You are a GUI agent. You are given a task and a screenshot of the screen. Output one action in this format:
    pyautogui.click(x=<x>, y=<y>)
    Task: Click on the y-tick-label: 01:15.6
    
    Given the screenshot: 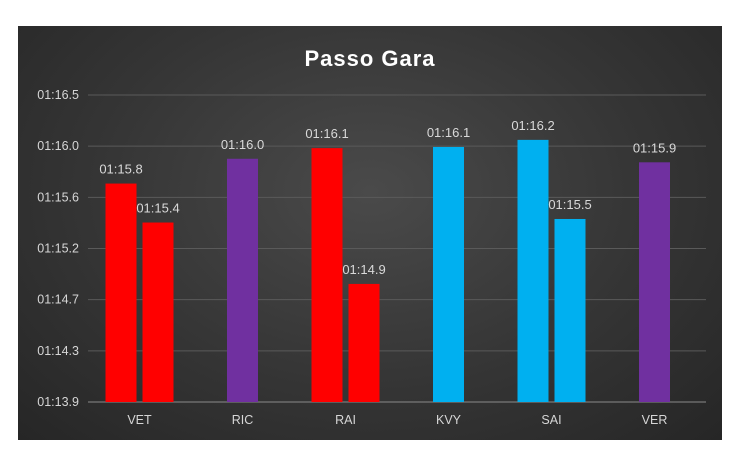 What is the action you would take?
    pyautogui.click(x=58, y=197)
    